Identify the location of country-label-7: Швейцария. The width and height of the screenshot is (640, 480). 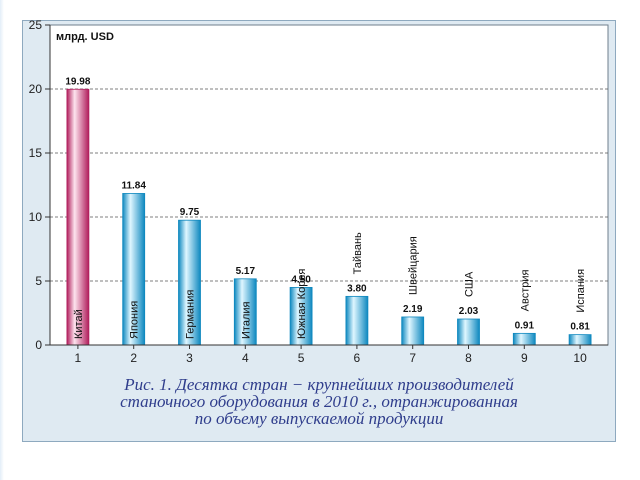
(414, 265).